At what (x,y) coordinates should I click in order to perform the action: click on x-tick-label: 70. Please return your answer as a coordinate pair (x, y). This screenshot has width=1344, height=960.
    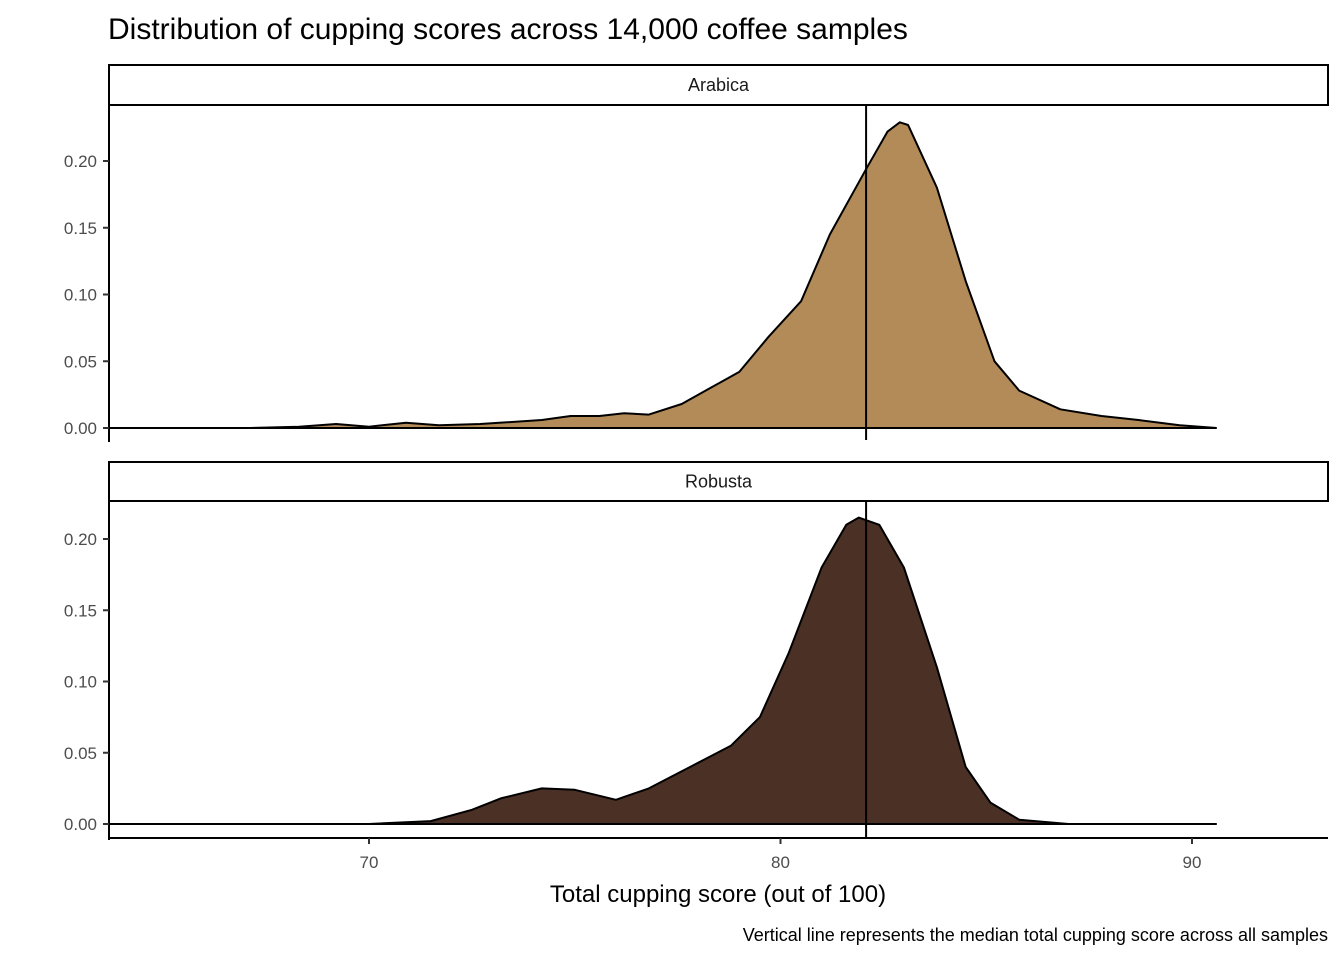
    Looking at the image, I should click on (369, 862).